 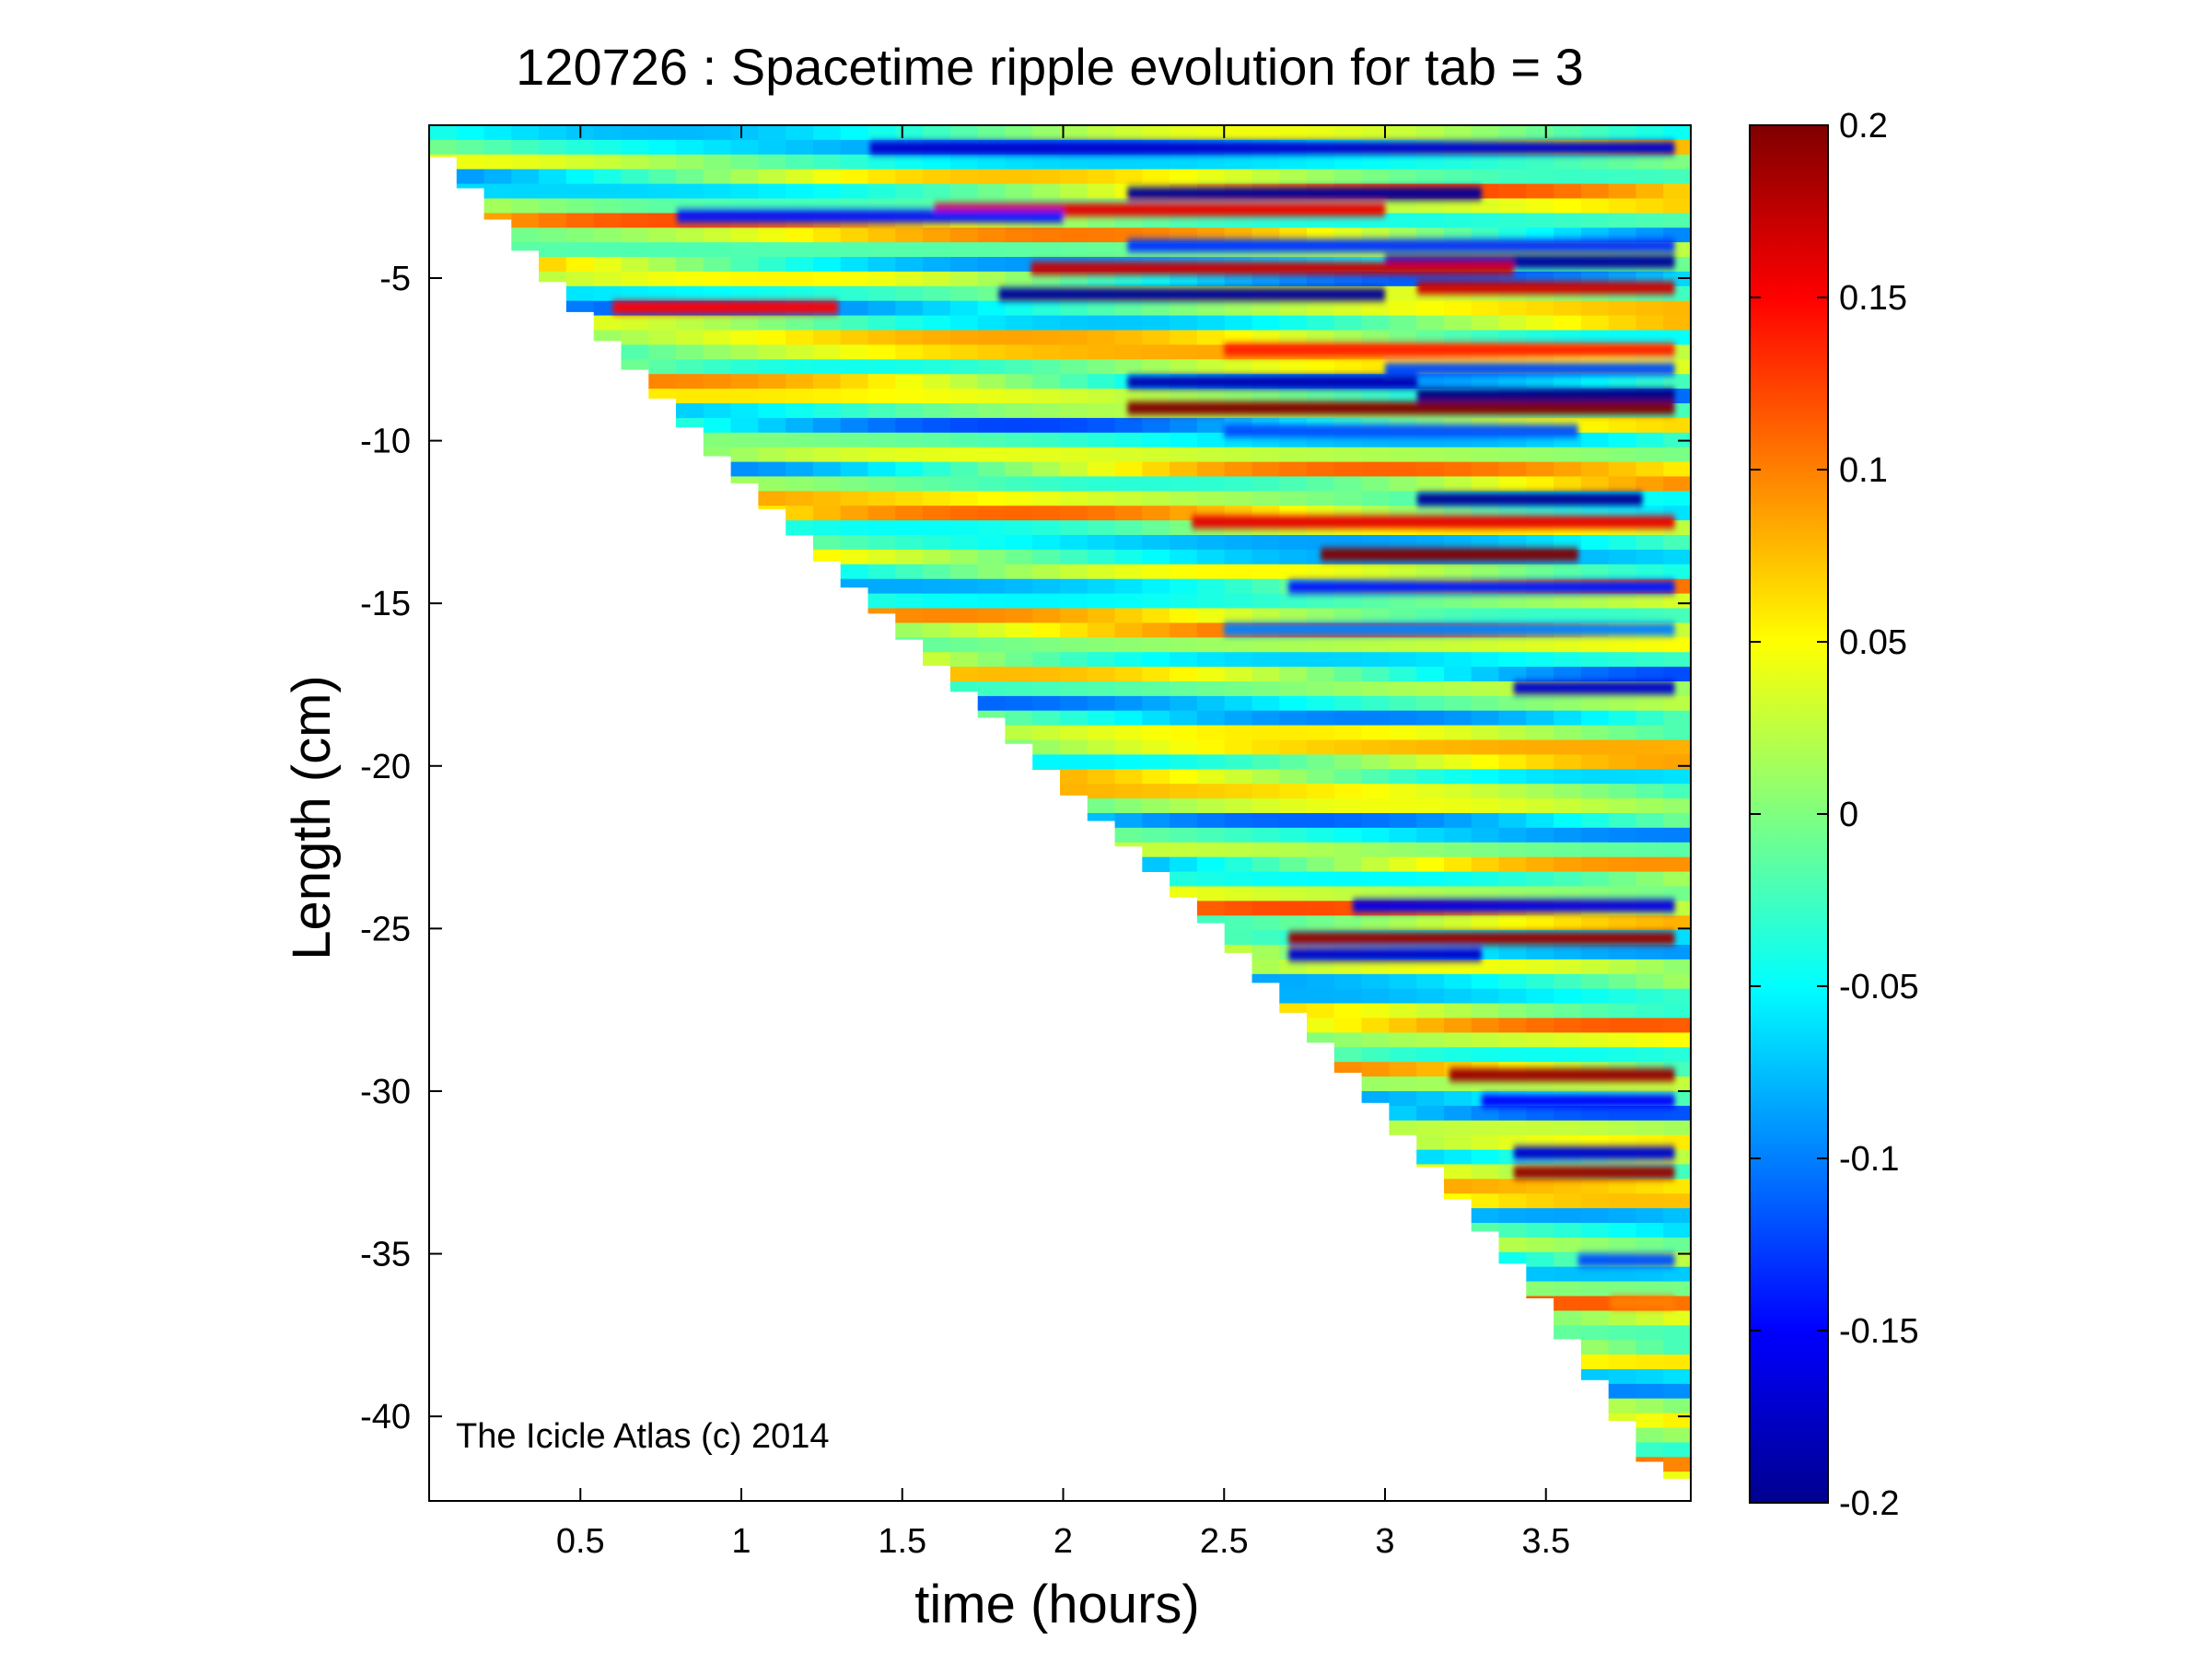 I want to click on colorbar-tick-label: 0.05, so click(x=1873, y=642).